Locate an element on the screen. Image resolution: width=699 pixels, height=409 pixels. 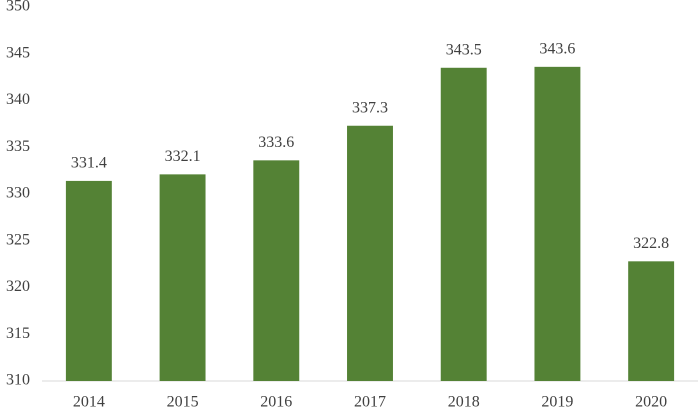
data-label: 332.1 is located at coordinates (183, 156).